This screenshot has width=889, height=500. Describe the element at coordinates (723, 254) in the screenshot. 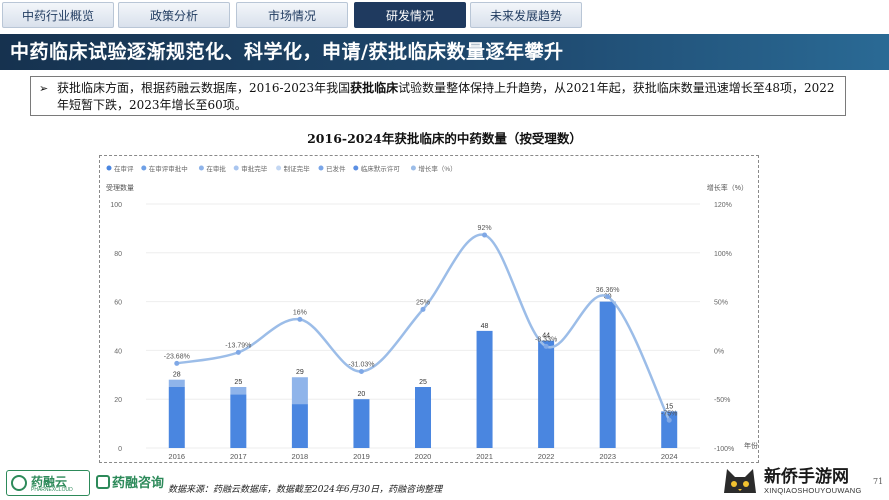

I see `y2-tick-label: 100%` at that location.